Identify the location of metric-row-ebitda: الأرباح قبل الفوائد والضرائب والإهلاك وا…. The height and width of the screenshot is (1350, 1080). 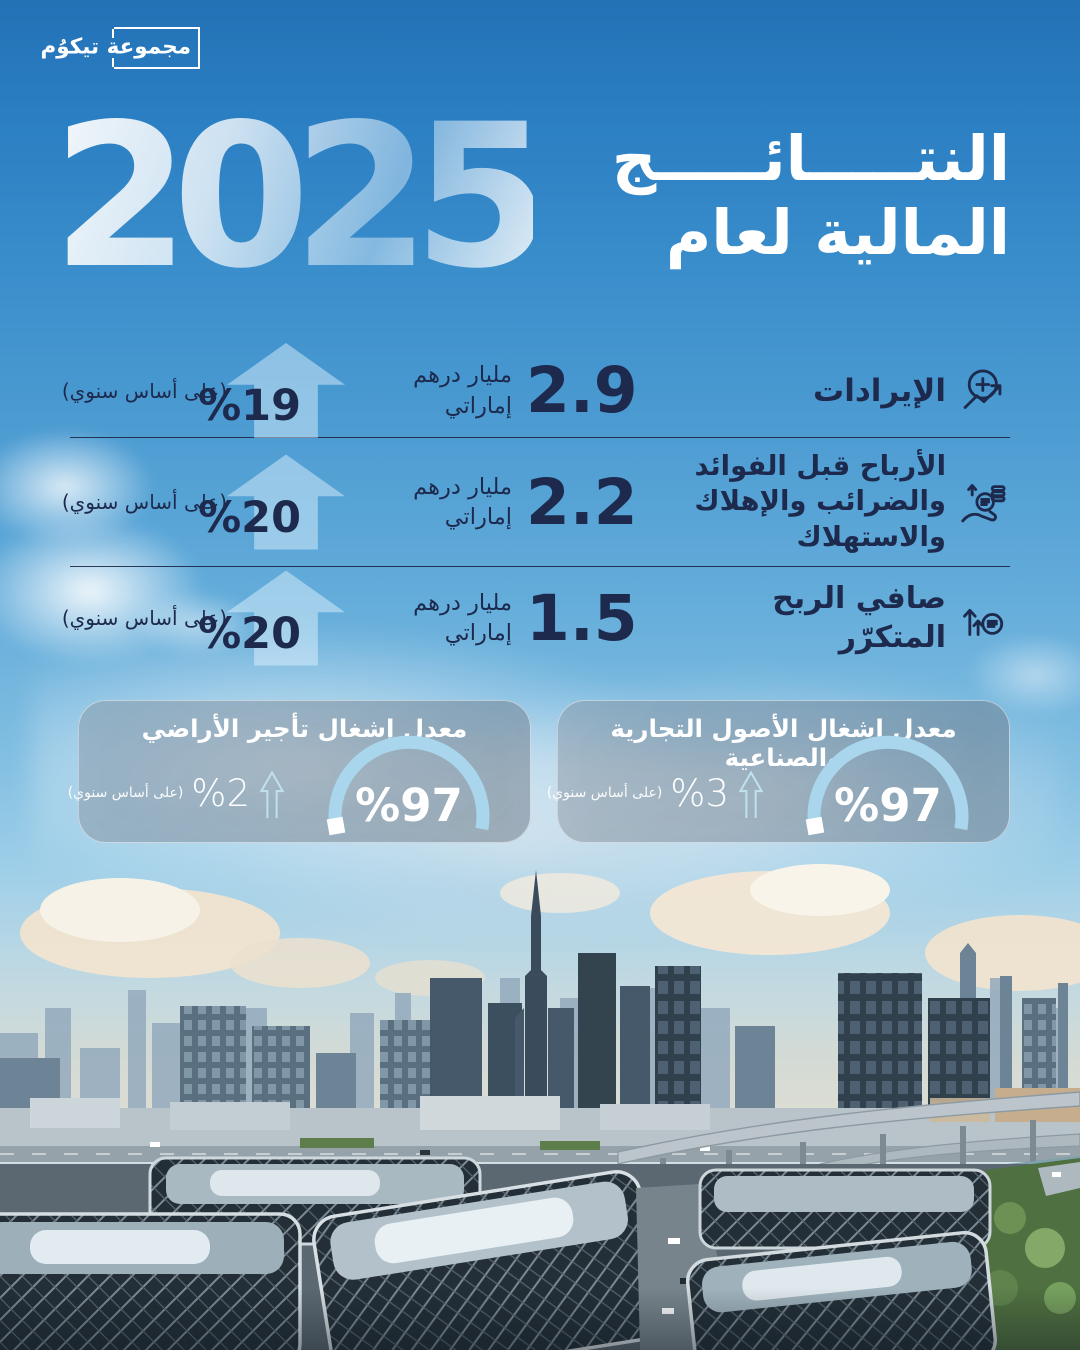
(536, 502).